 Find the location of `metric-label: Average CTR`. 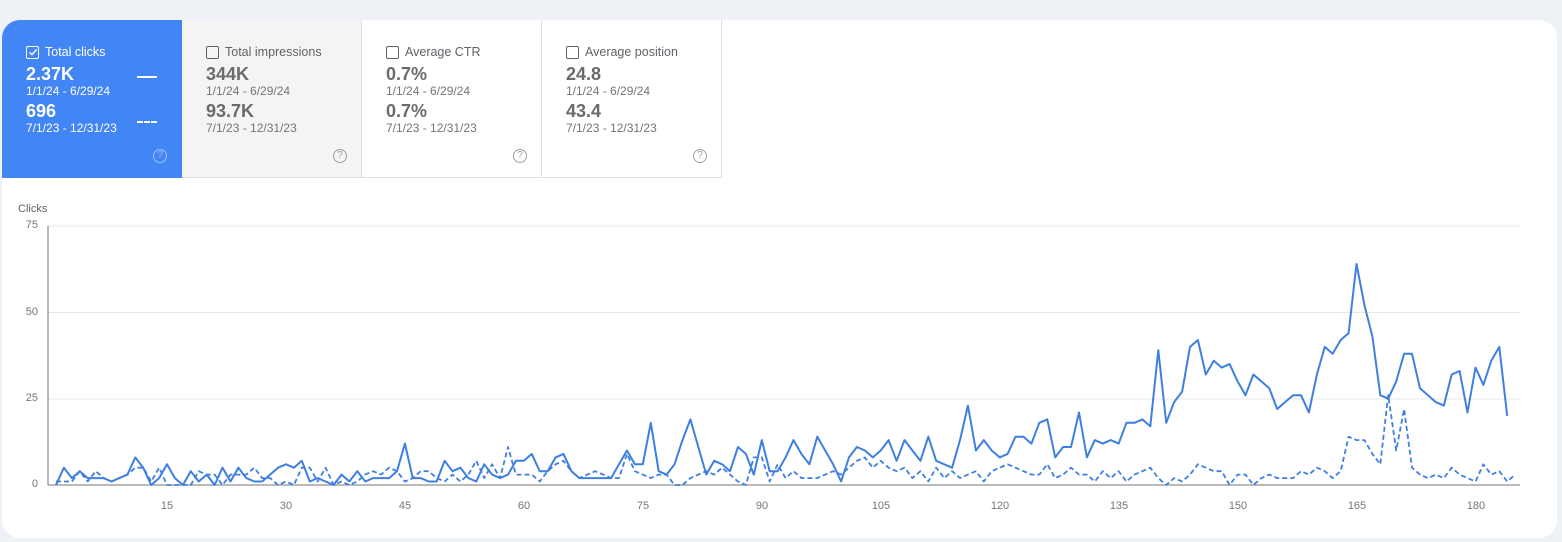

metric-label: Average CTR is located at coordinates (443, 52).